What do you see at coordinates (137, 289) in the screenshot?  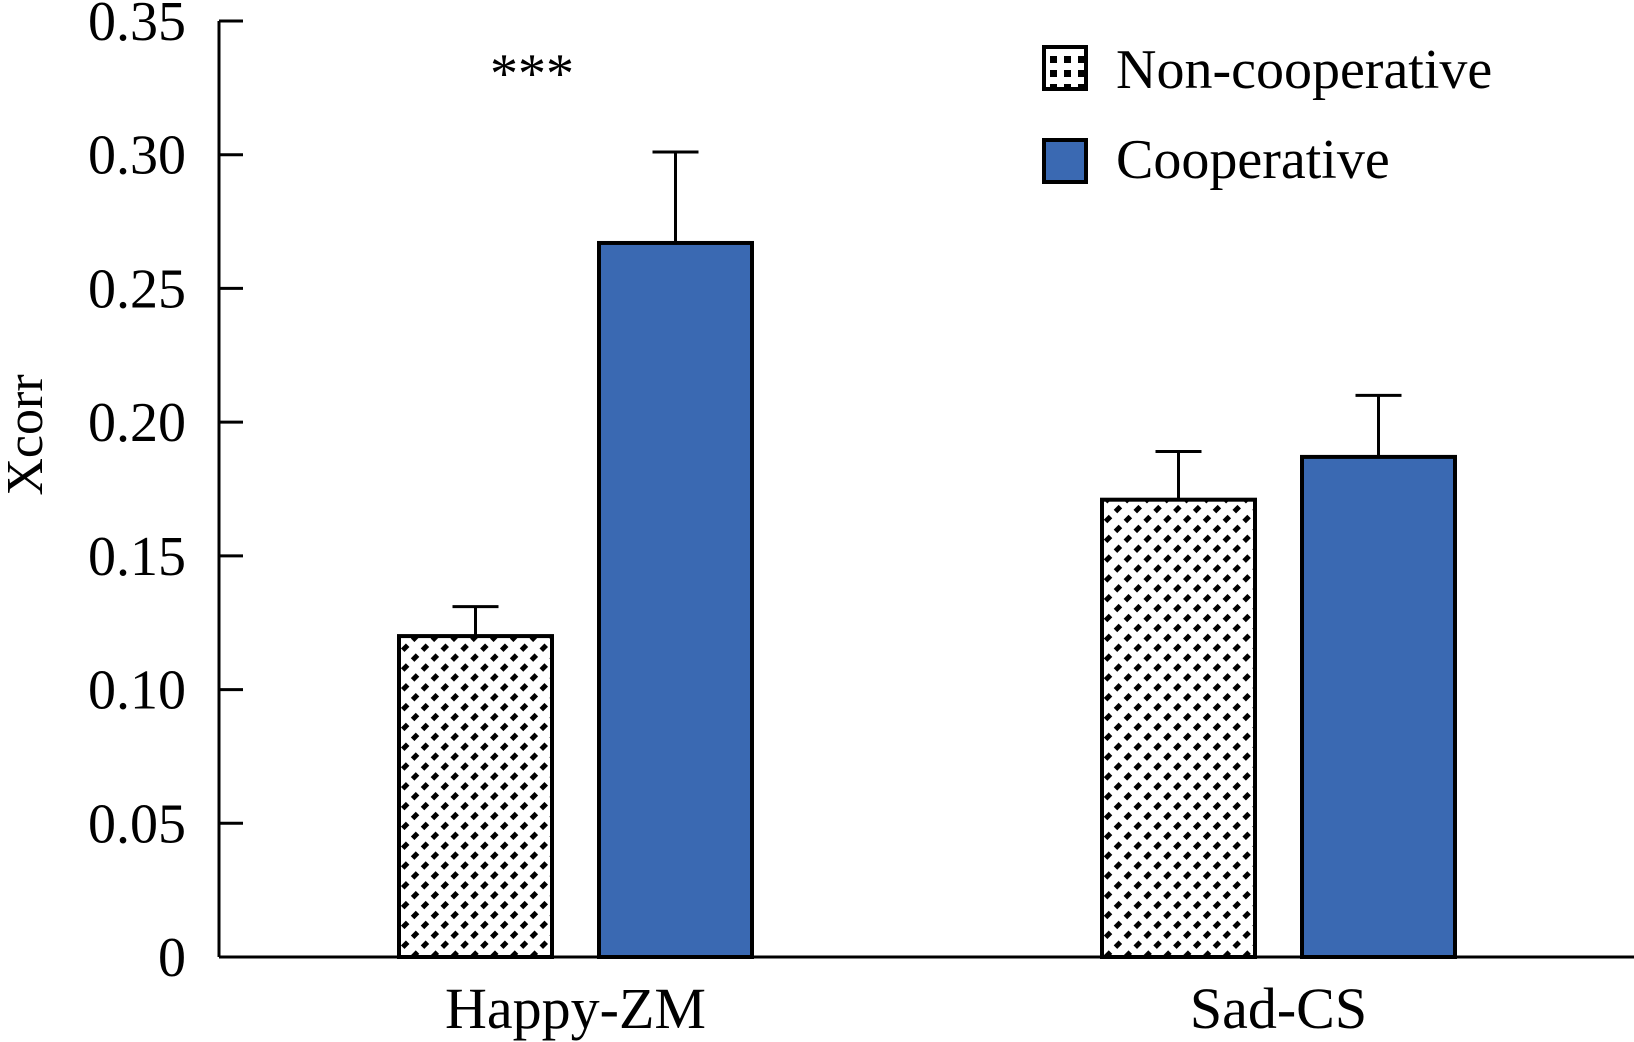 I see `y-tick-label: 0.25` at bounding box center [137, 289].